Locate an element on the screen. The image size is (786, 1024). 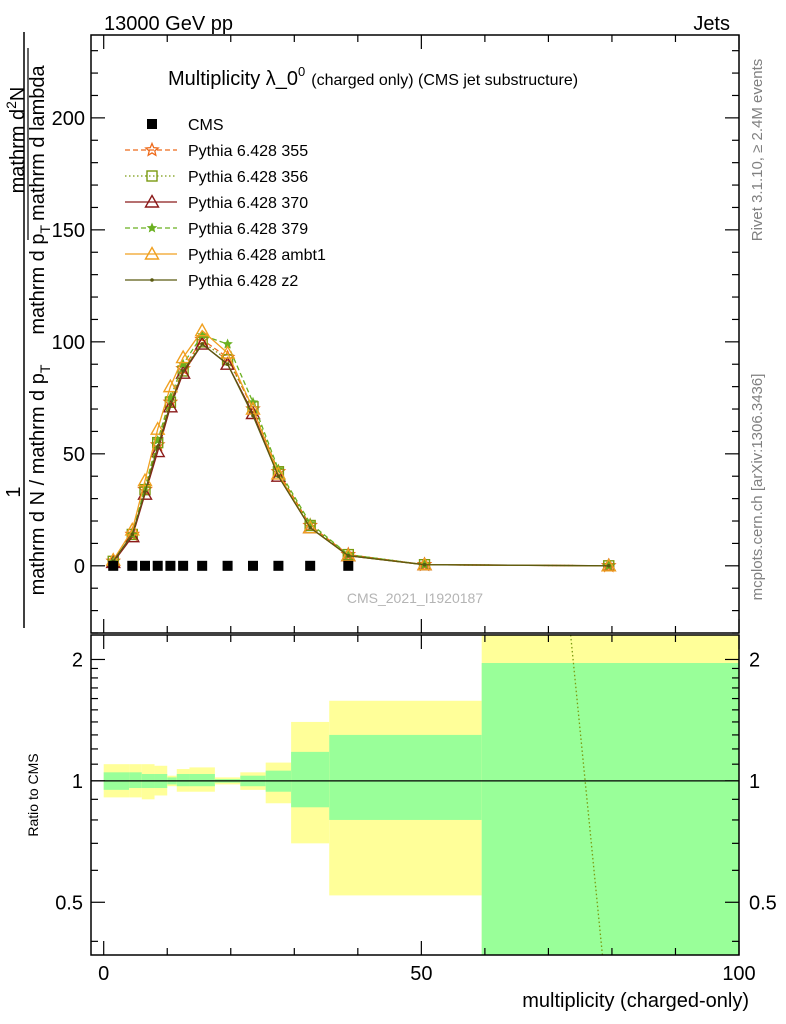
legend-label-0: CMS is located at coordinates (206, 125).